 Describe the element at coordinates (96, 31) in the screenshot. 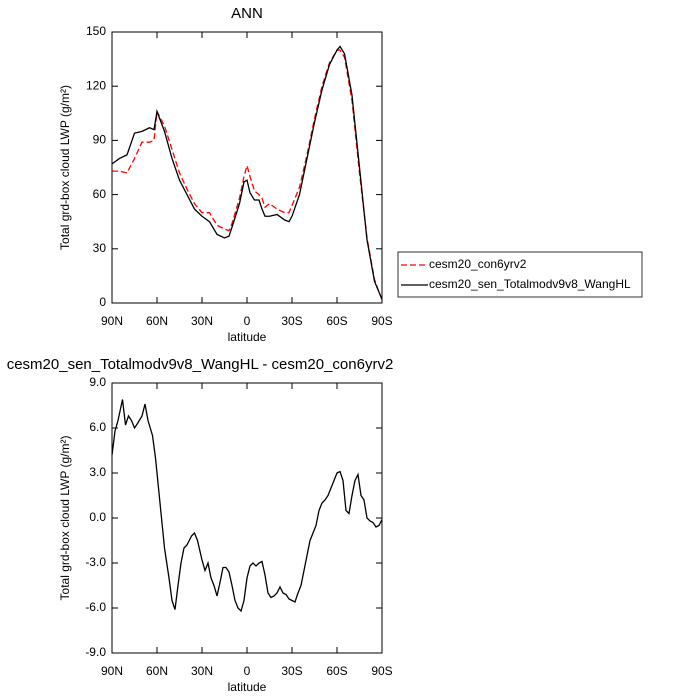

I see `y-tick-label: 150` at that location.